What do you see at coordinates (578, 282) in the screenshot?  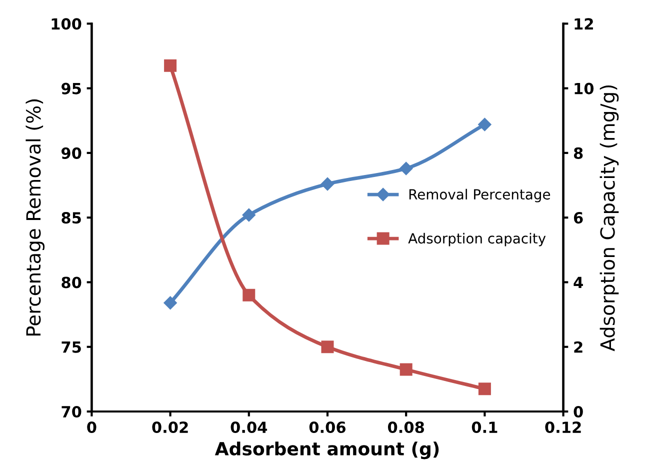 I see `y2-tick-label: 4` at bounding box center [578, 282].